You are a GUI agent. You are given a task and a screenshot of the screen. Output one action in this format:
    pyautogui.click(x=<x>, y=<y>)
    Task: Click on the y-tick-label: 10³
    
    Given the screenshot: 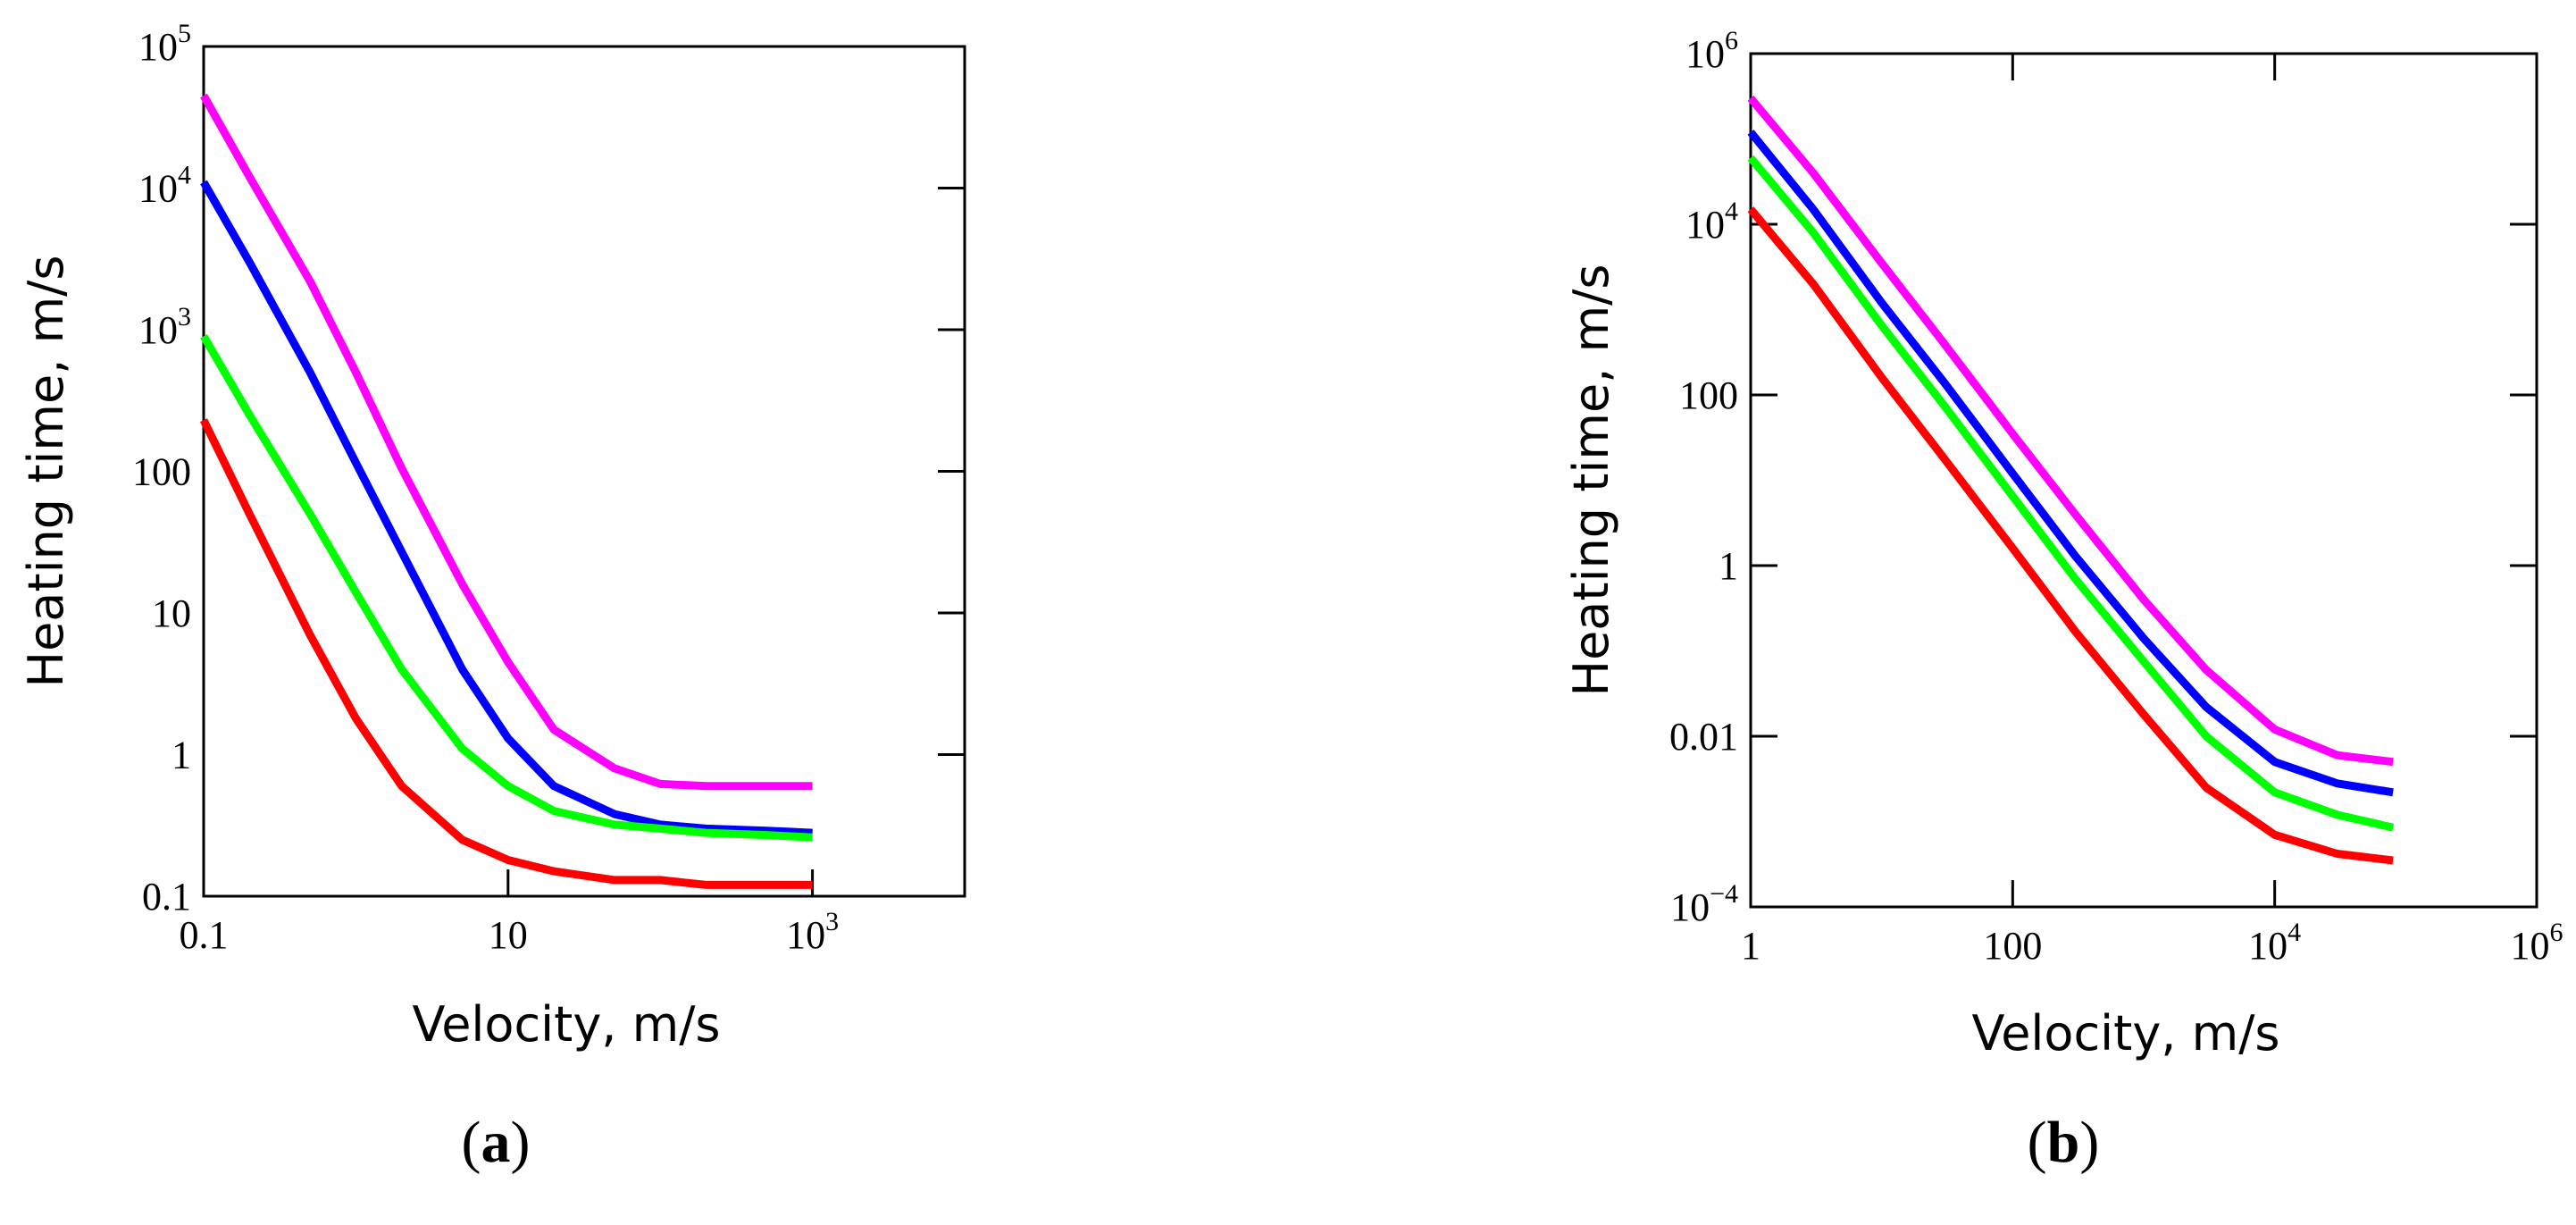 What is the action you would take?
    pyautogui.click(x=165, y=327)
    